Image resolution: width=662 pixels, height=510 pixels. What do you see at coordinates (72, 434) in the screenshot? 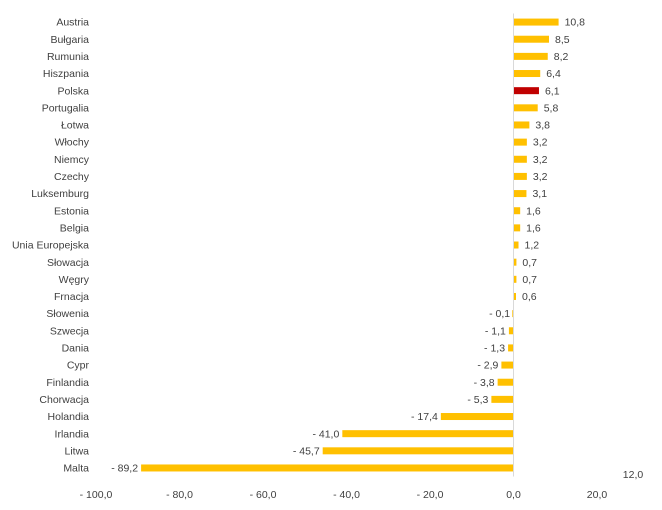
I see `category-label: Irlandia` at bounding box center [72, 434].